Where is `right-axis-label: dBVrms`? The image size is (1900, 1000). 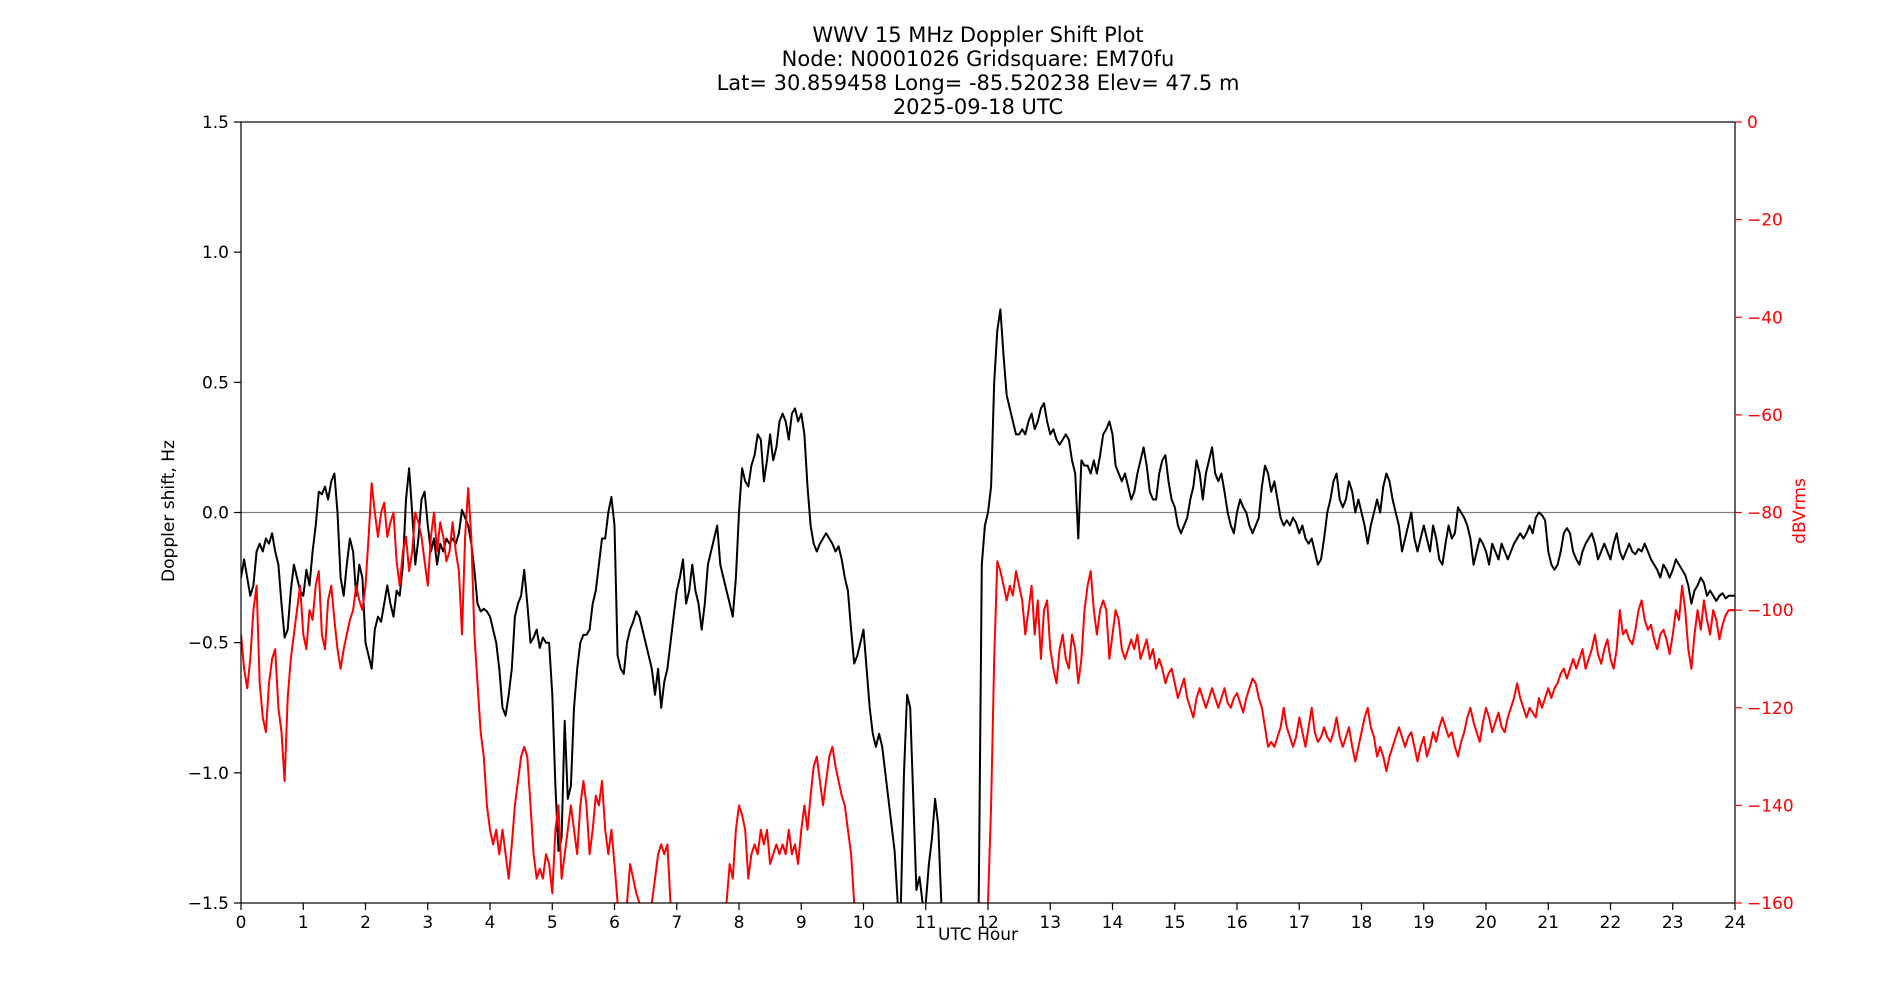
right-axis-label: dBVrms is located at coordinates (1800, 511).